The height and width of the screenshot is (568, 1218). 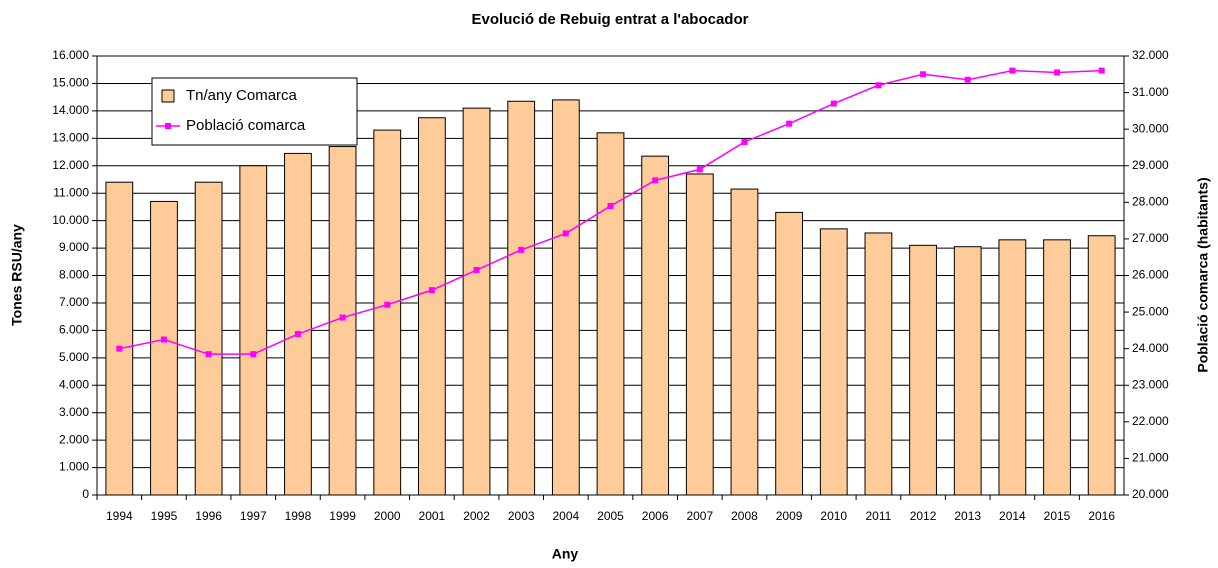 What do you see at coordinates (879, 516) in the screenshot?
I see `x-tick-label: 2011` at bounding box center [879, 516].